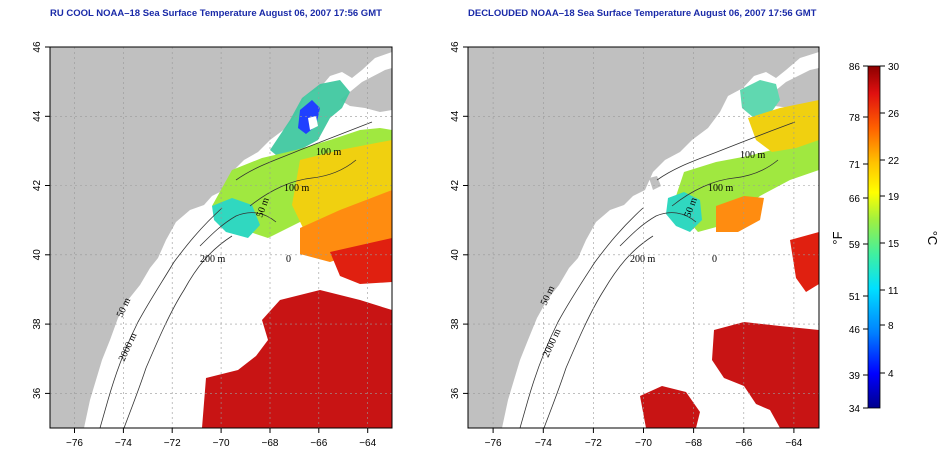  Describe the element at coordinates (855, 409) in the screenshot. I see `colorbar-f-tick: 34` at that location.